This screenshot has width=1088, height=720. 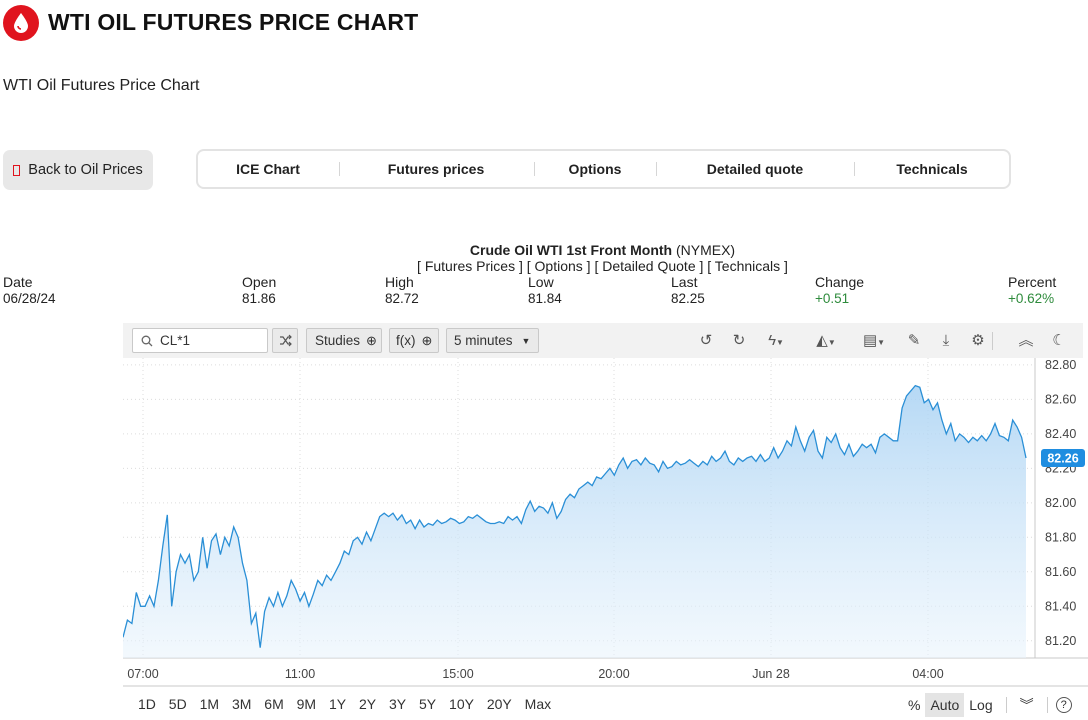 I want to click on percent-value: +0.62%, so click(x=1031, y=298).